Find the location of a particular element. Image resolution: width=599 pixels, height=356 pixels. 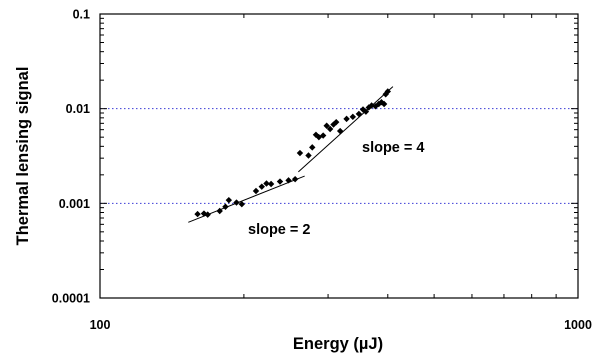

y-axis-title: Thermal lensing signal is located at coordinates (23, 156).